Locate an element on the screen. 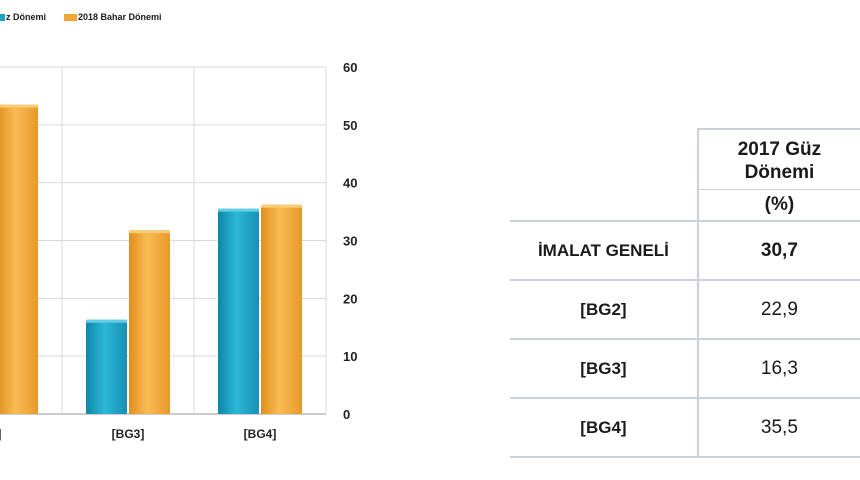 The image size is (860, 480). y-tick-label: 50 is located at coordinates (350, 125).